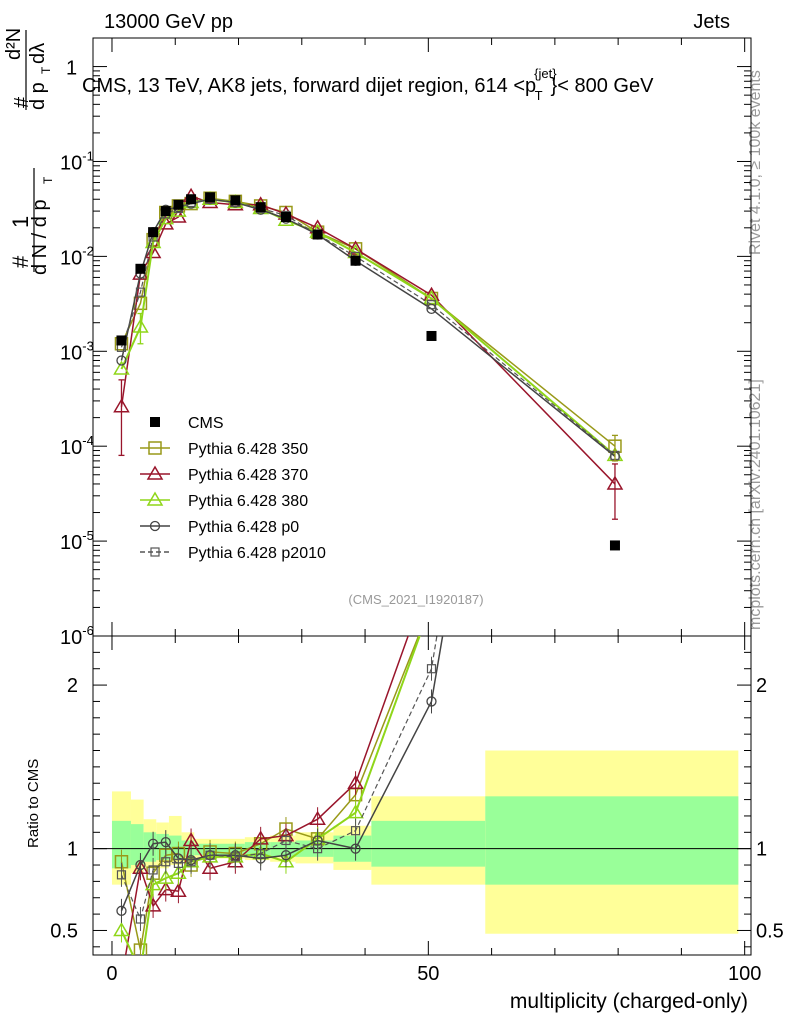 The image size is (786, 1024). What do you see at coordinates (121, 360) in the screenshot?
I see `top-marker-pythia-6-428-p0` at bounding box center [121, 360].